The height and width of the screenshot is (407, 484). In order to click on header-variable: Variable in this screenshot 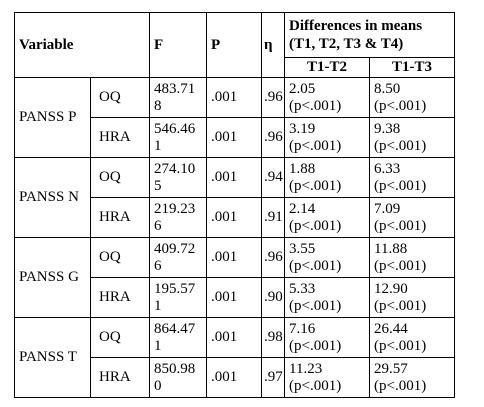, I will do `click(82, 45)`.